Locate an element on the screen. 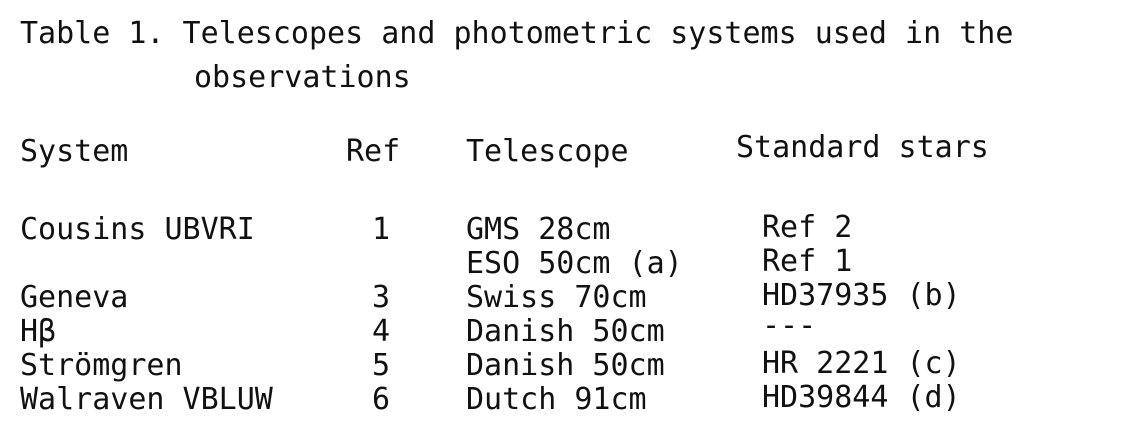 The height and width of the screenshot is (428, 1144). header-system: System is located at coordinates (74, 151).